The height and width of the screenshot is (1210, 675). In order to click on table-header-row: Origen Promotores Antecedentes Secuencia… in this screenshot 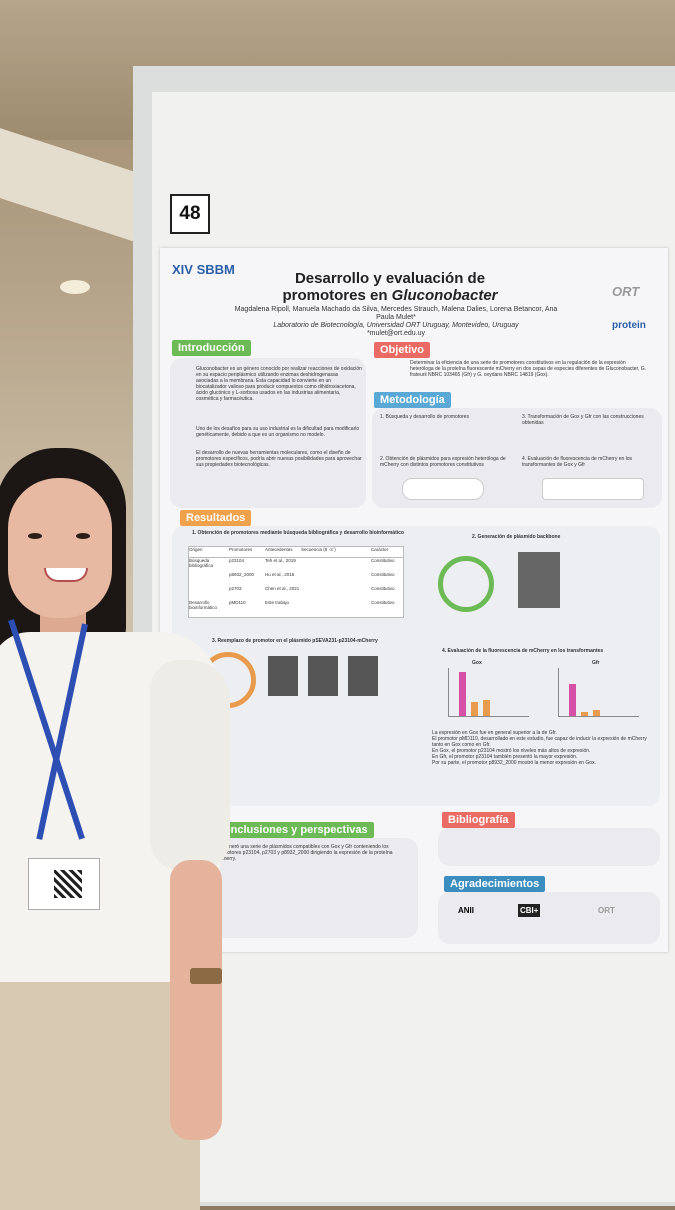, I will do `click(296, 552)`.